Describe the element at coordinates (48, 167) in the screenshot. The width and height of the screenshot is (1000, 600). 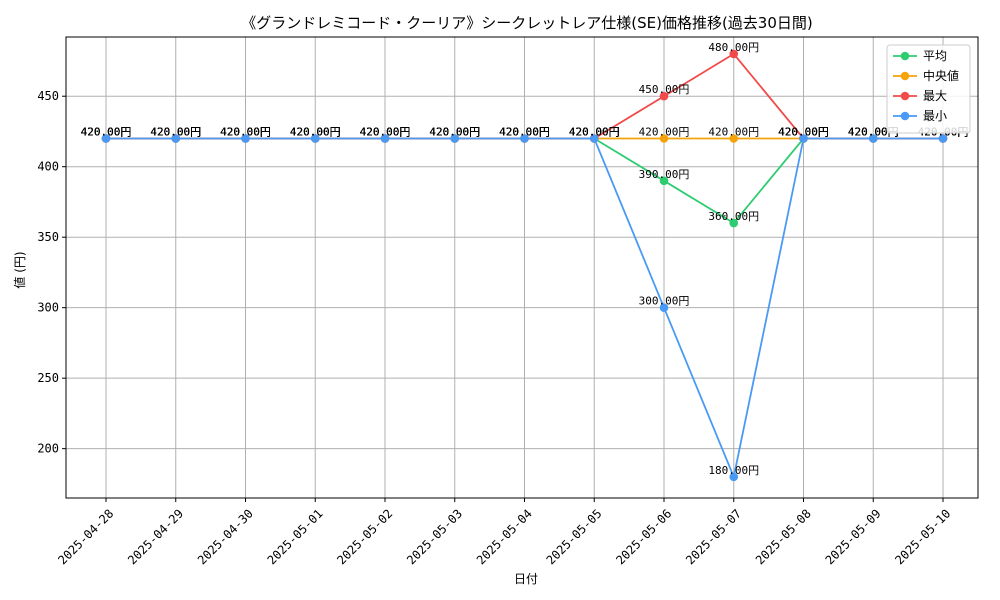
I see `y-tick-label: 400` at that location.